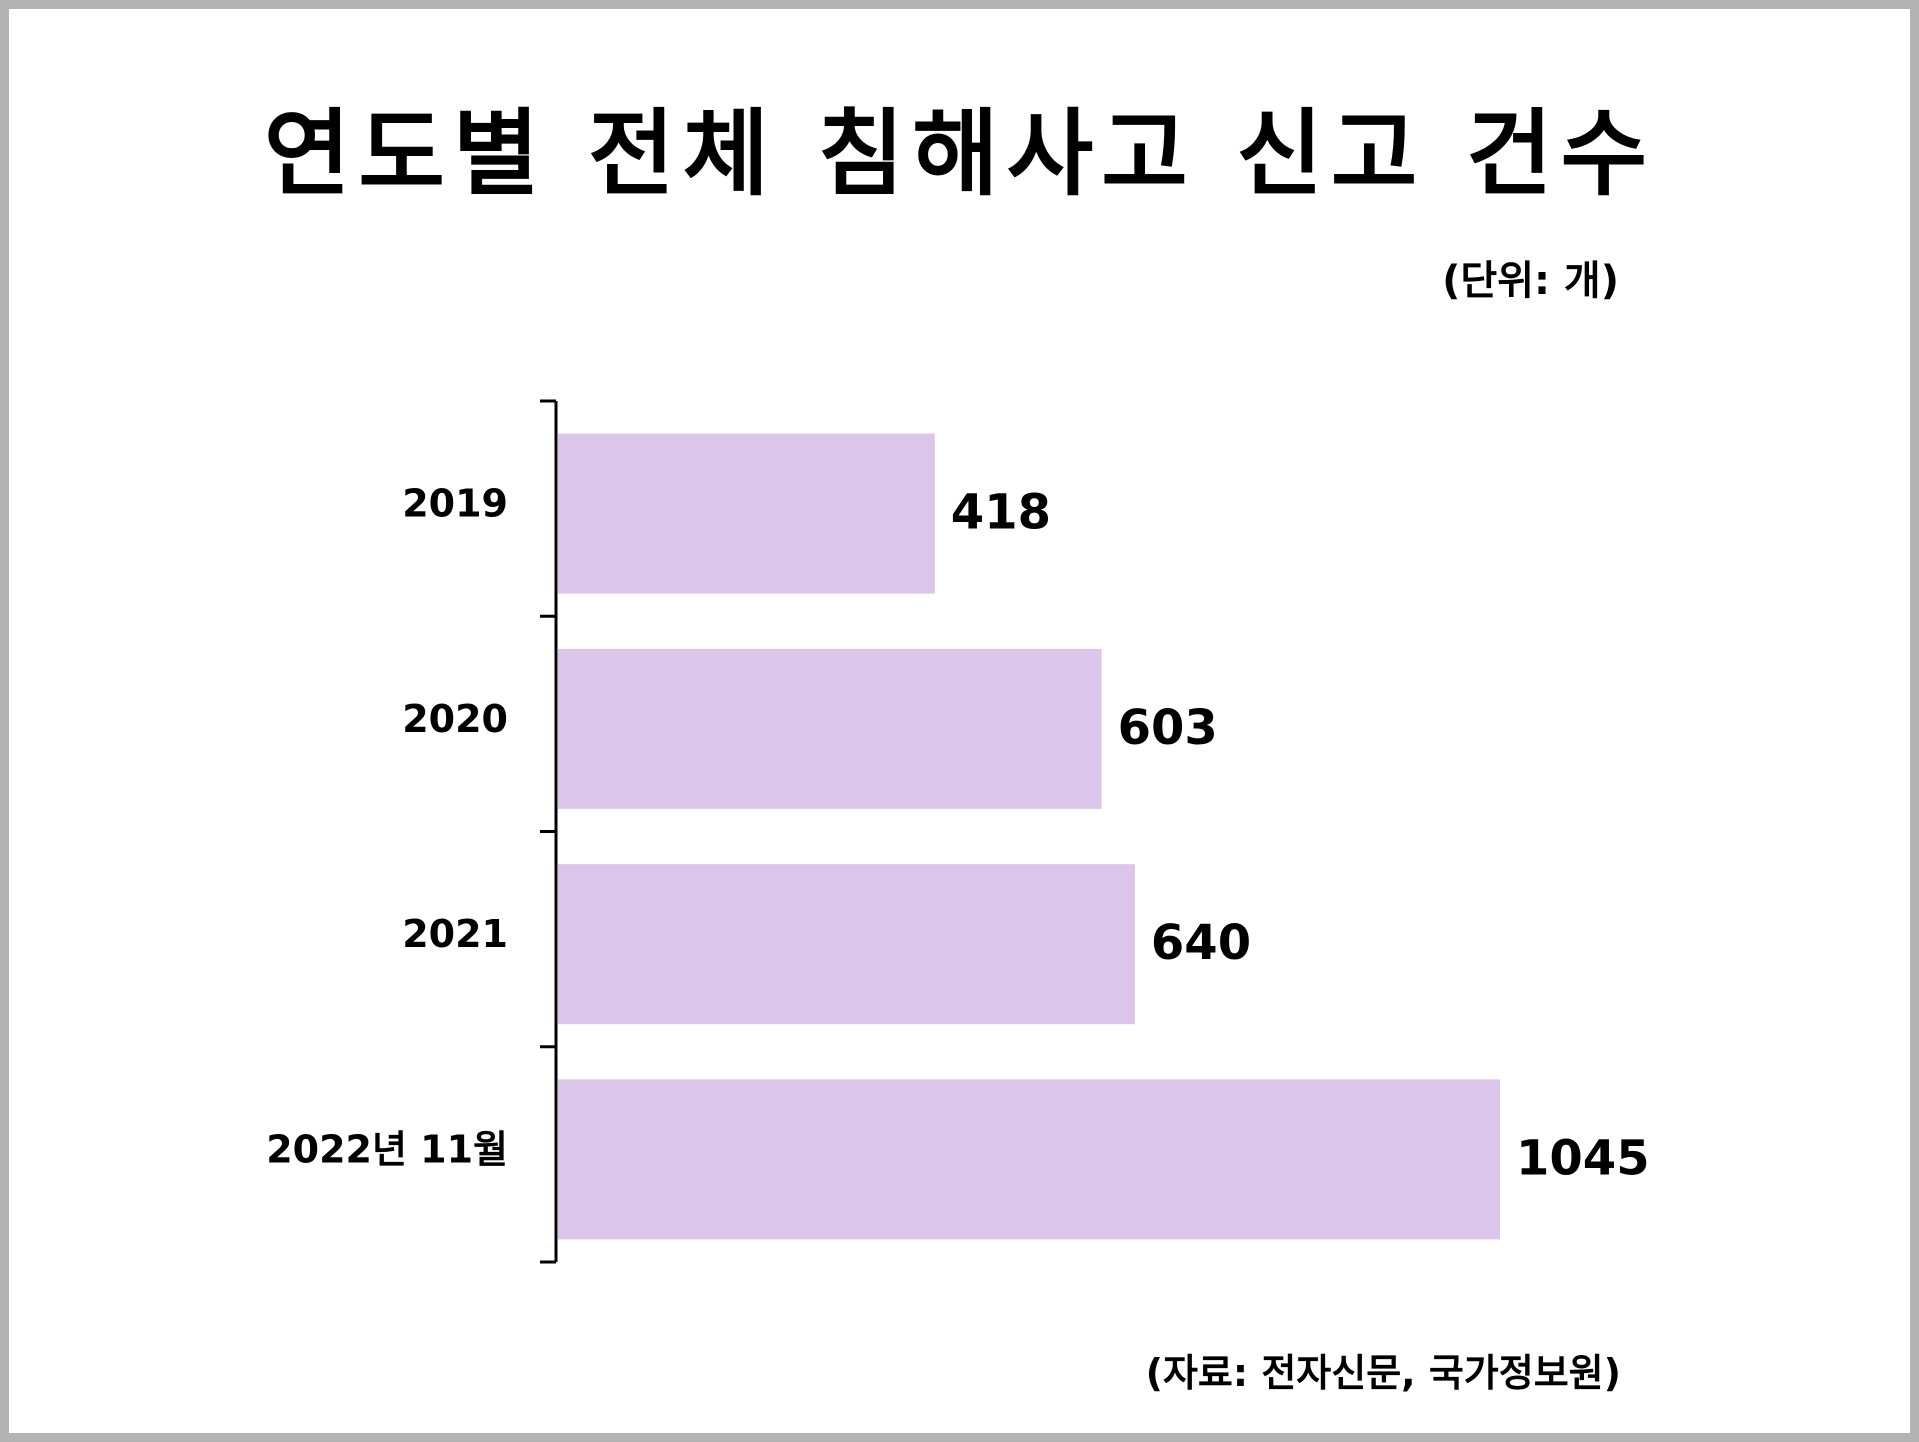 Image resolution: width=1919 pixels, height=1442 pixels. Describe the element at coordinates (1168, 728) in the screenshot. I see `value-label: 603` at that location.